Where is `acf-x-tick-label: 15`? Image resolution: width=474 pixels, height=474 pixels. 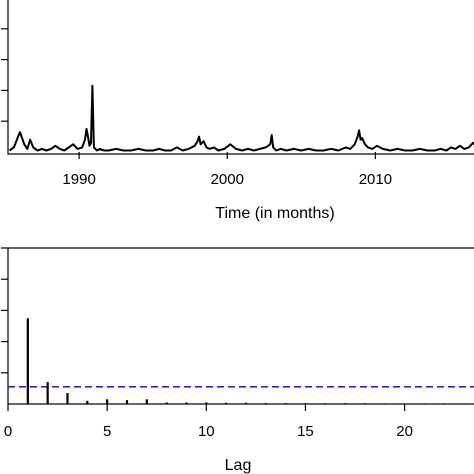
acf-x-tick-label: 15 is located at coordinates (305, 431).